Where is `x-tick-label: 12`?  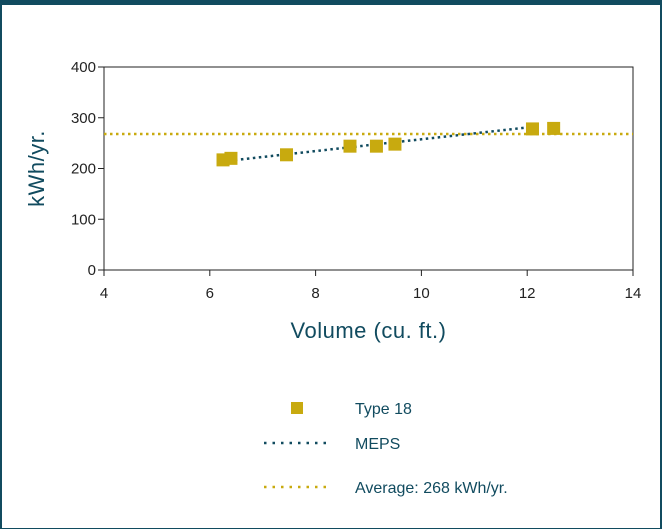 x-tick-label: 12 is located at coordinates (527, 293).